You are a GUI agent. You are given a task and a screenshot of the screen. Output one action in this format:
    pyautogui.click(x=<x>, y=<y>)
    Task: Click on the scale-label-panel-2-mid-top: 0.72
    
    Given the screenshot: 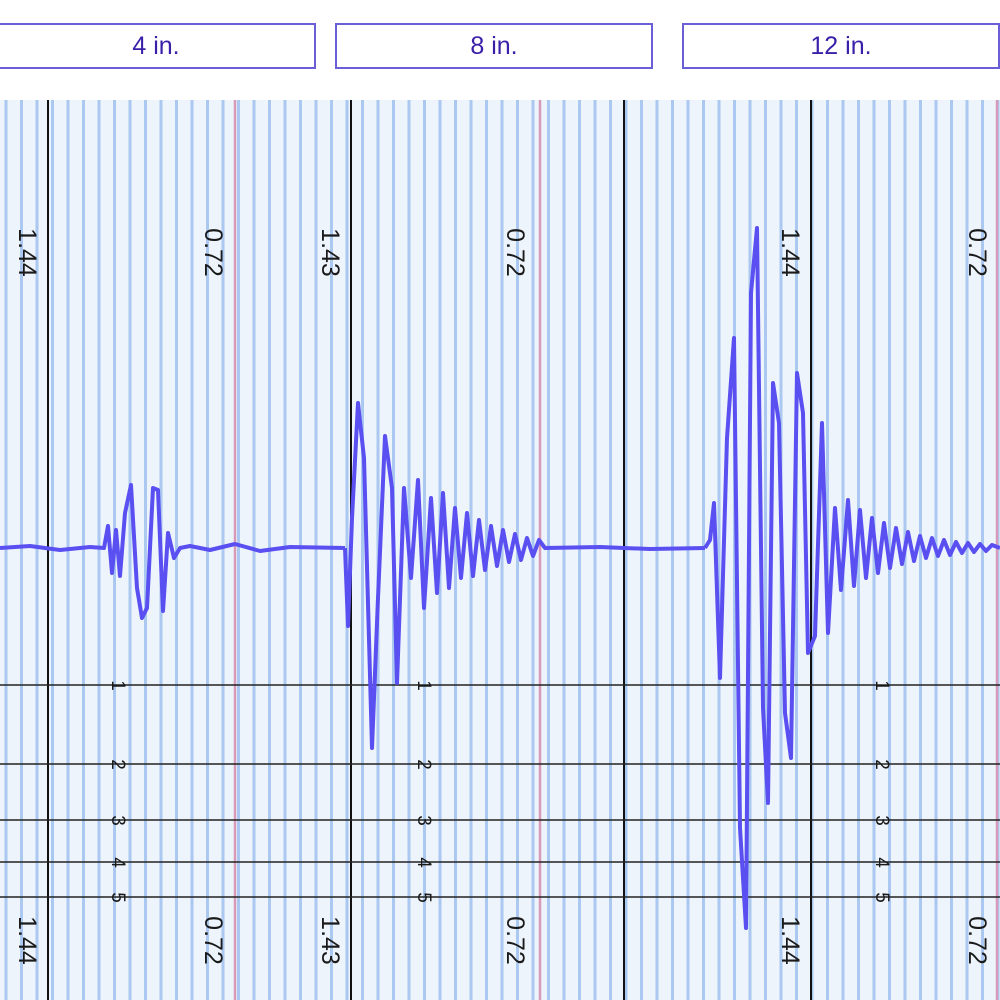 What is the action you would take?
    pyautogui.click(x=514, y=252)
    